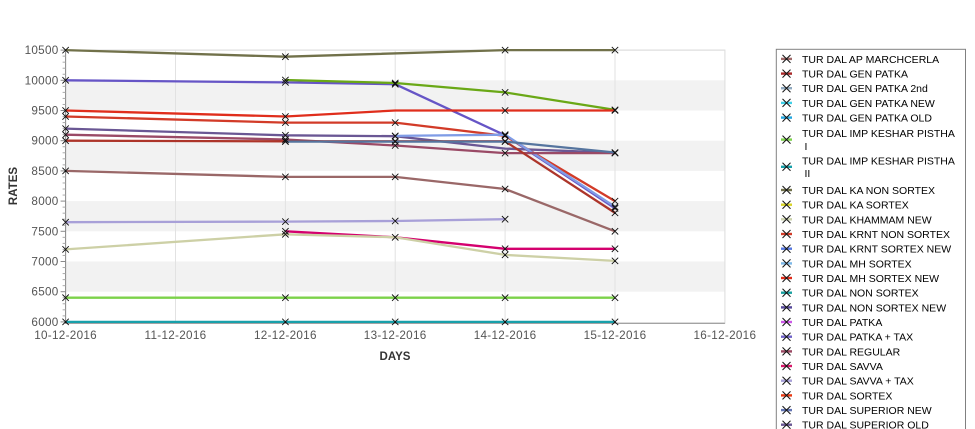 The image size is (975, 429). Describe the element at coordinates (868, 191) in the screenshot. I see `svg-text: TUR DAL KA NON SORTEX` at that location.